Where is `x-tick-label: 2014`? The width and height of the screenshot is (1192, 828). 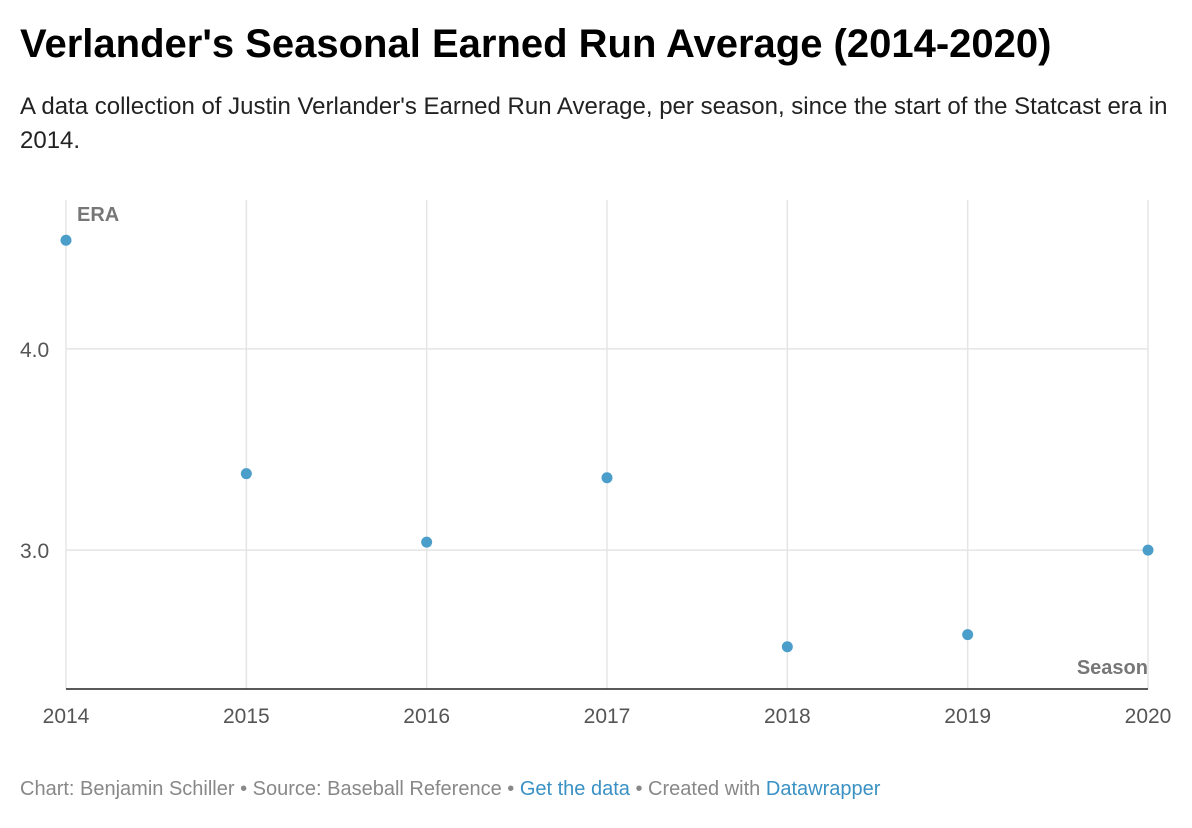 x-tick-label: 2014 is located at coordinates (66, 716).